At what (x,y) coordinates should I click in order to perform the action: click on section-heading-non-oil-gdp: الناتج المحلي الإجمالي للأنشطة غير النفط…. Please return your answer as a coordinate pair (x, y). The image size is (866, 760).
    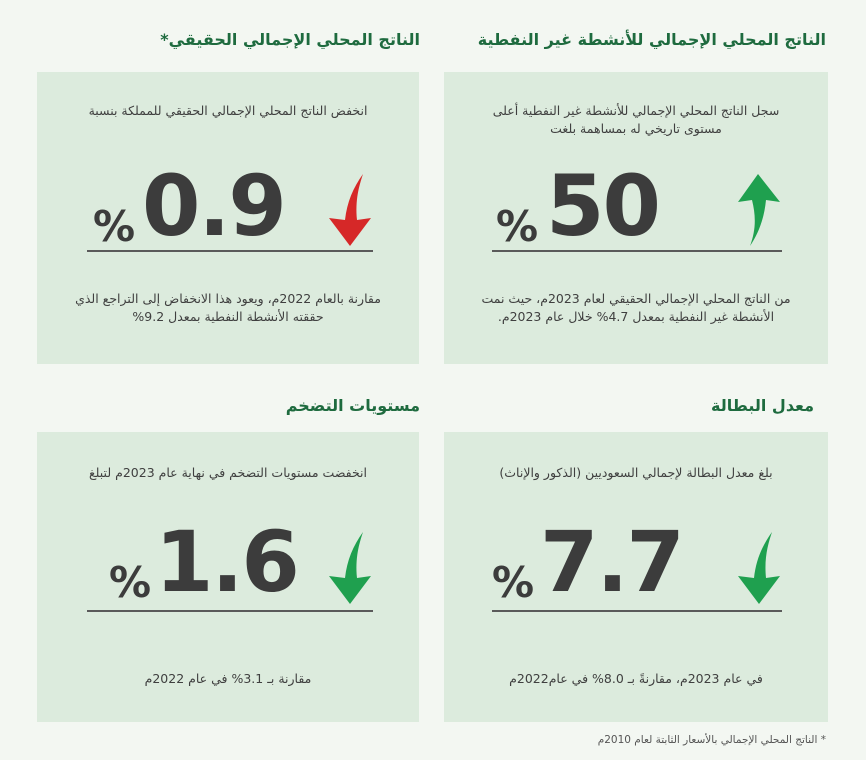
    Looking at the image, I should click on (651, 39).